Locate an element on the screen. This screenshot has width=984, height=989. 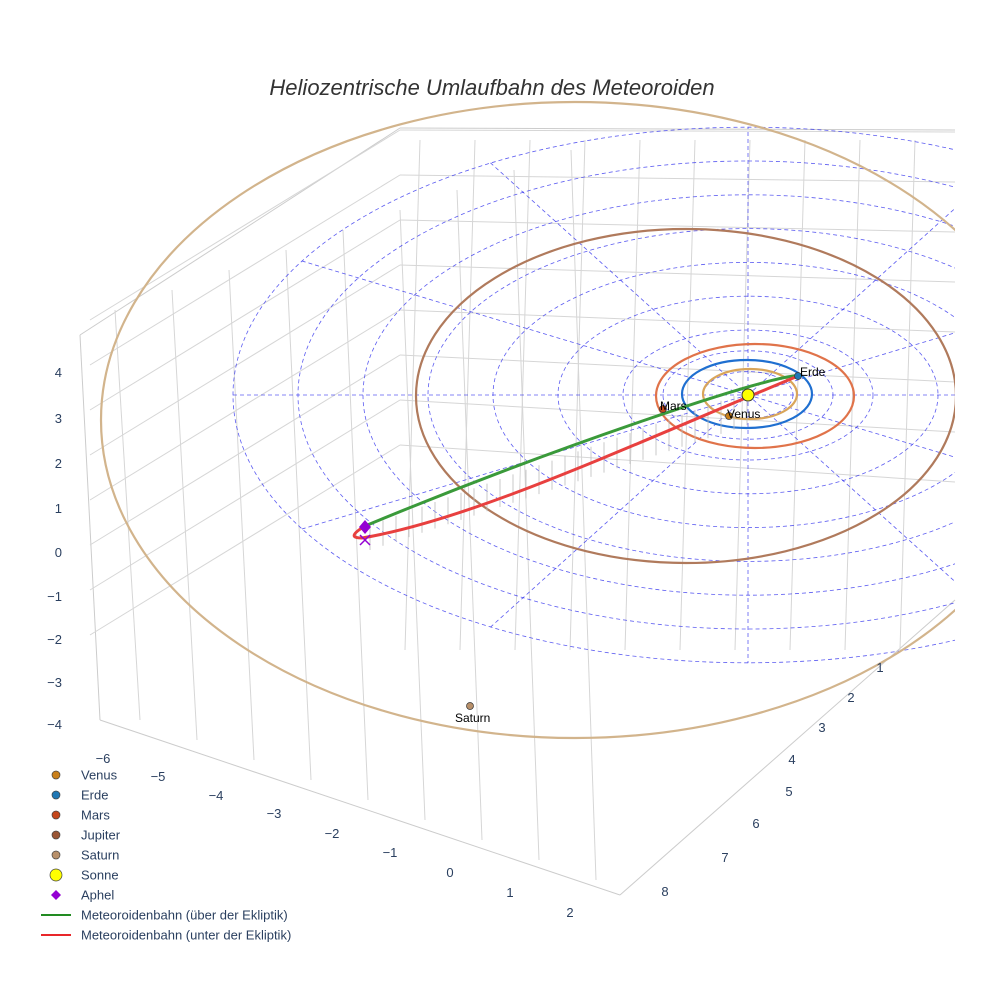
legend-item-aphel: Aphel is located at coordinates (82, 895).